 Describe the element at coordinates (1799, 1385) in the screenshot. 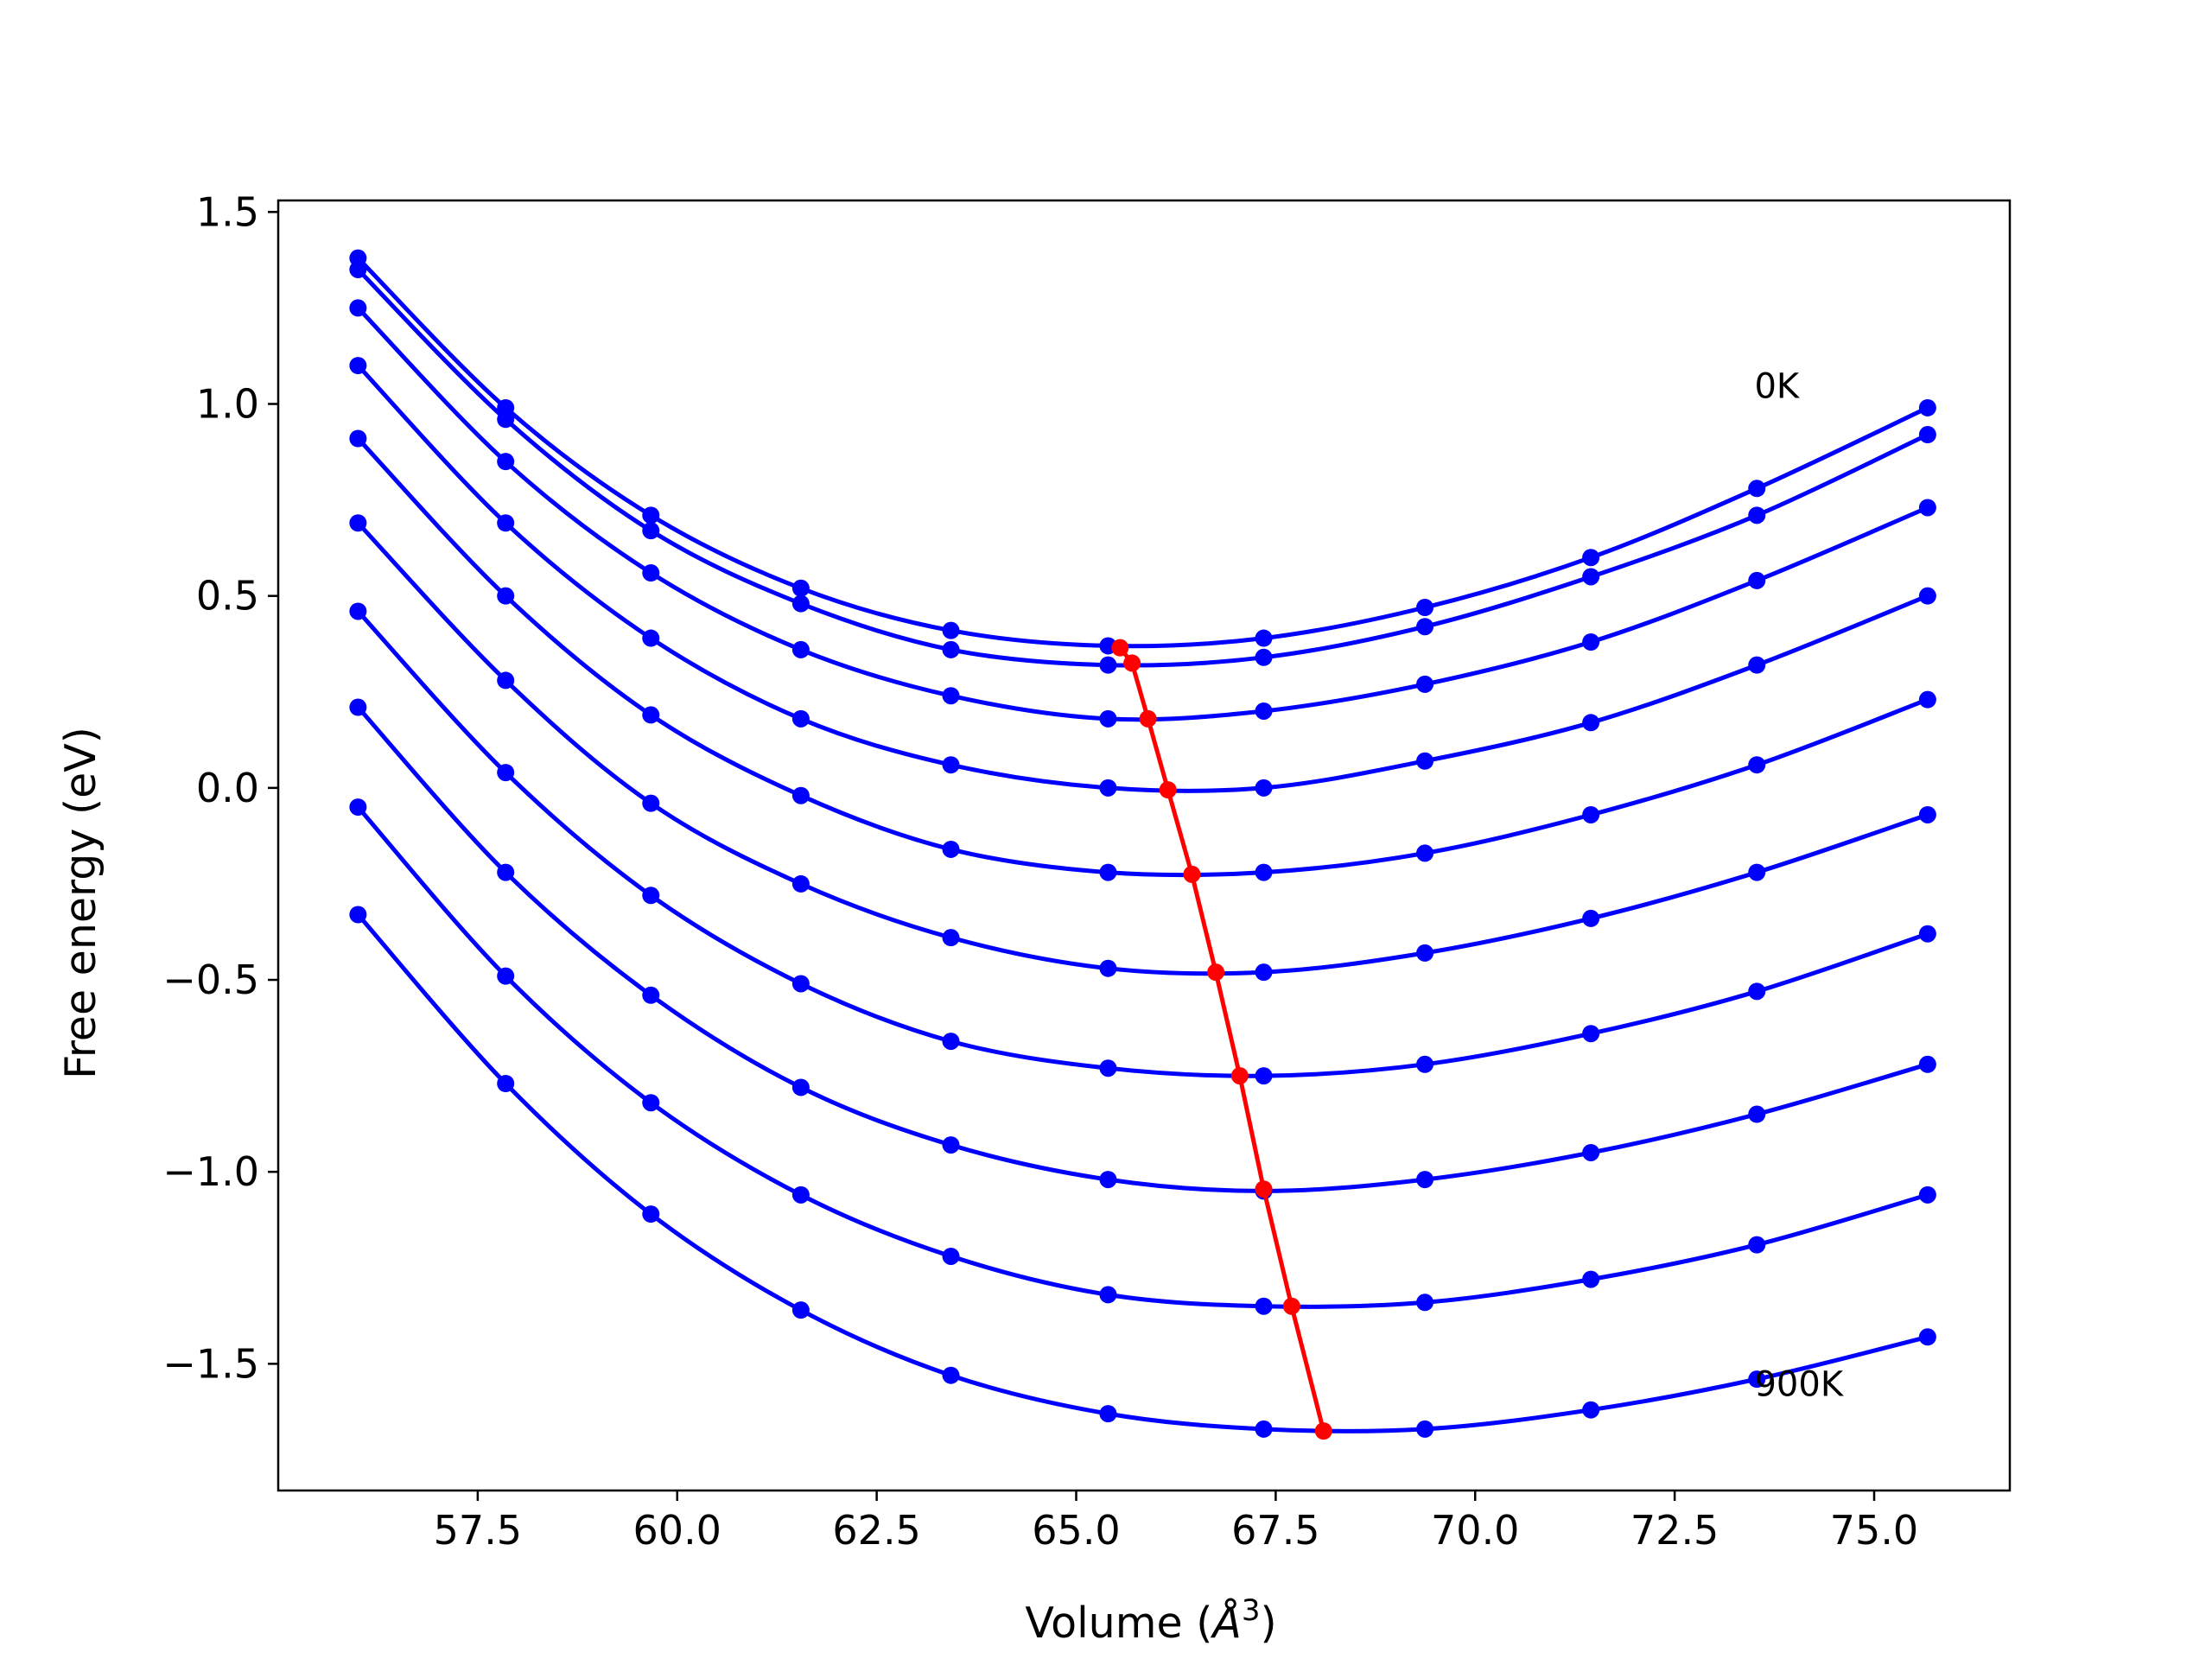

I see `annotation-900k: 900K` at that location.